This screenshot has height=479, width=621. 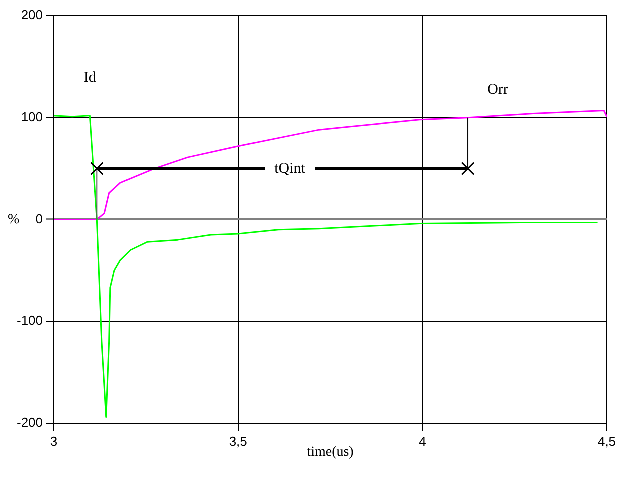 I want to click on text: Id, so click(x=90, y=78).